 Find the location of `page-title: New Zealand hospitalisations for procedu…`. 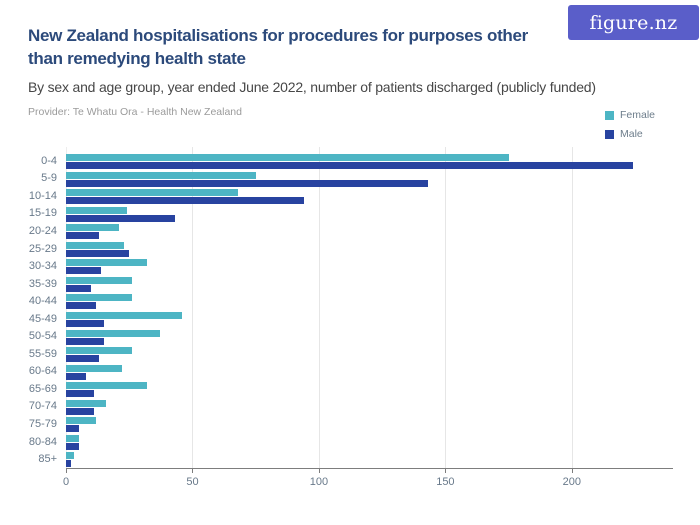

page-title: New Zealand hospitalisations for procedu… is located at coordinates (308, 47).